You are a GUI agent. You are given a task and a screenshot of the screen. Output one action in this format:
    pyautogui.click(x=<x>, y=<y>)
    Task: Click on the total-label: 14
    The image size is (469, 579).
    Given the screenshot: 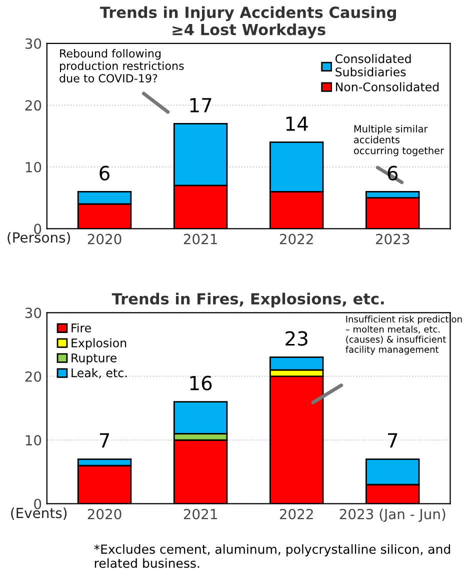 What is the action you would take?
    pyautogui.click(x=297, y=123)
    